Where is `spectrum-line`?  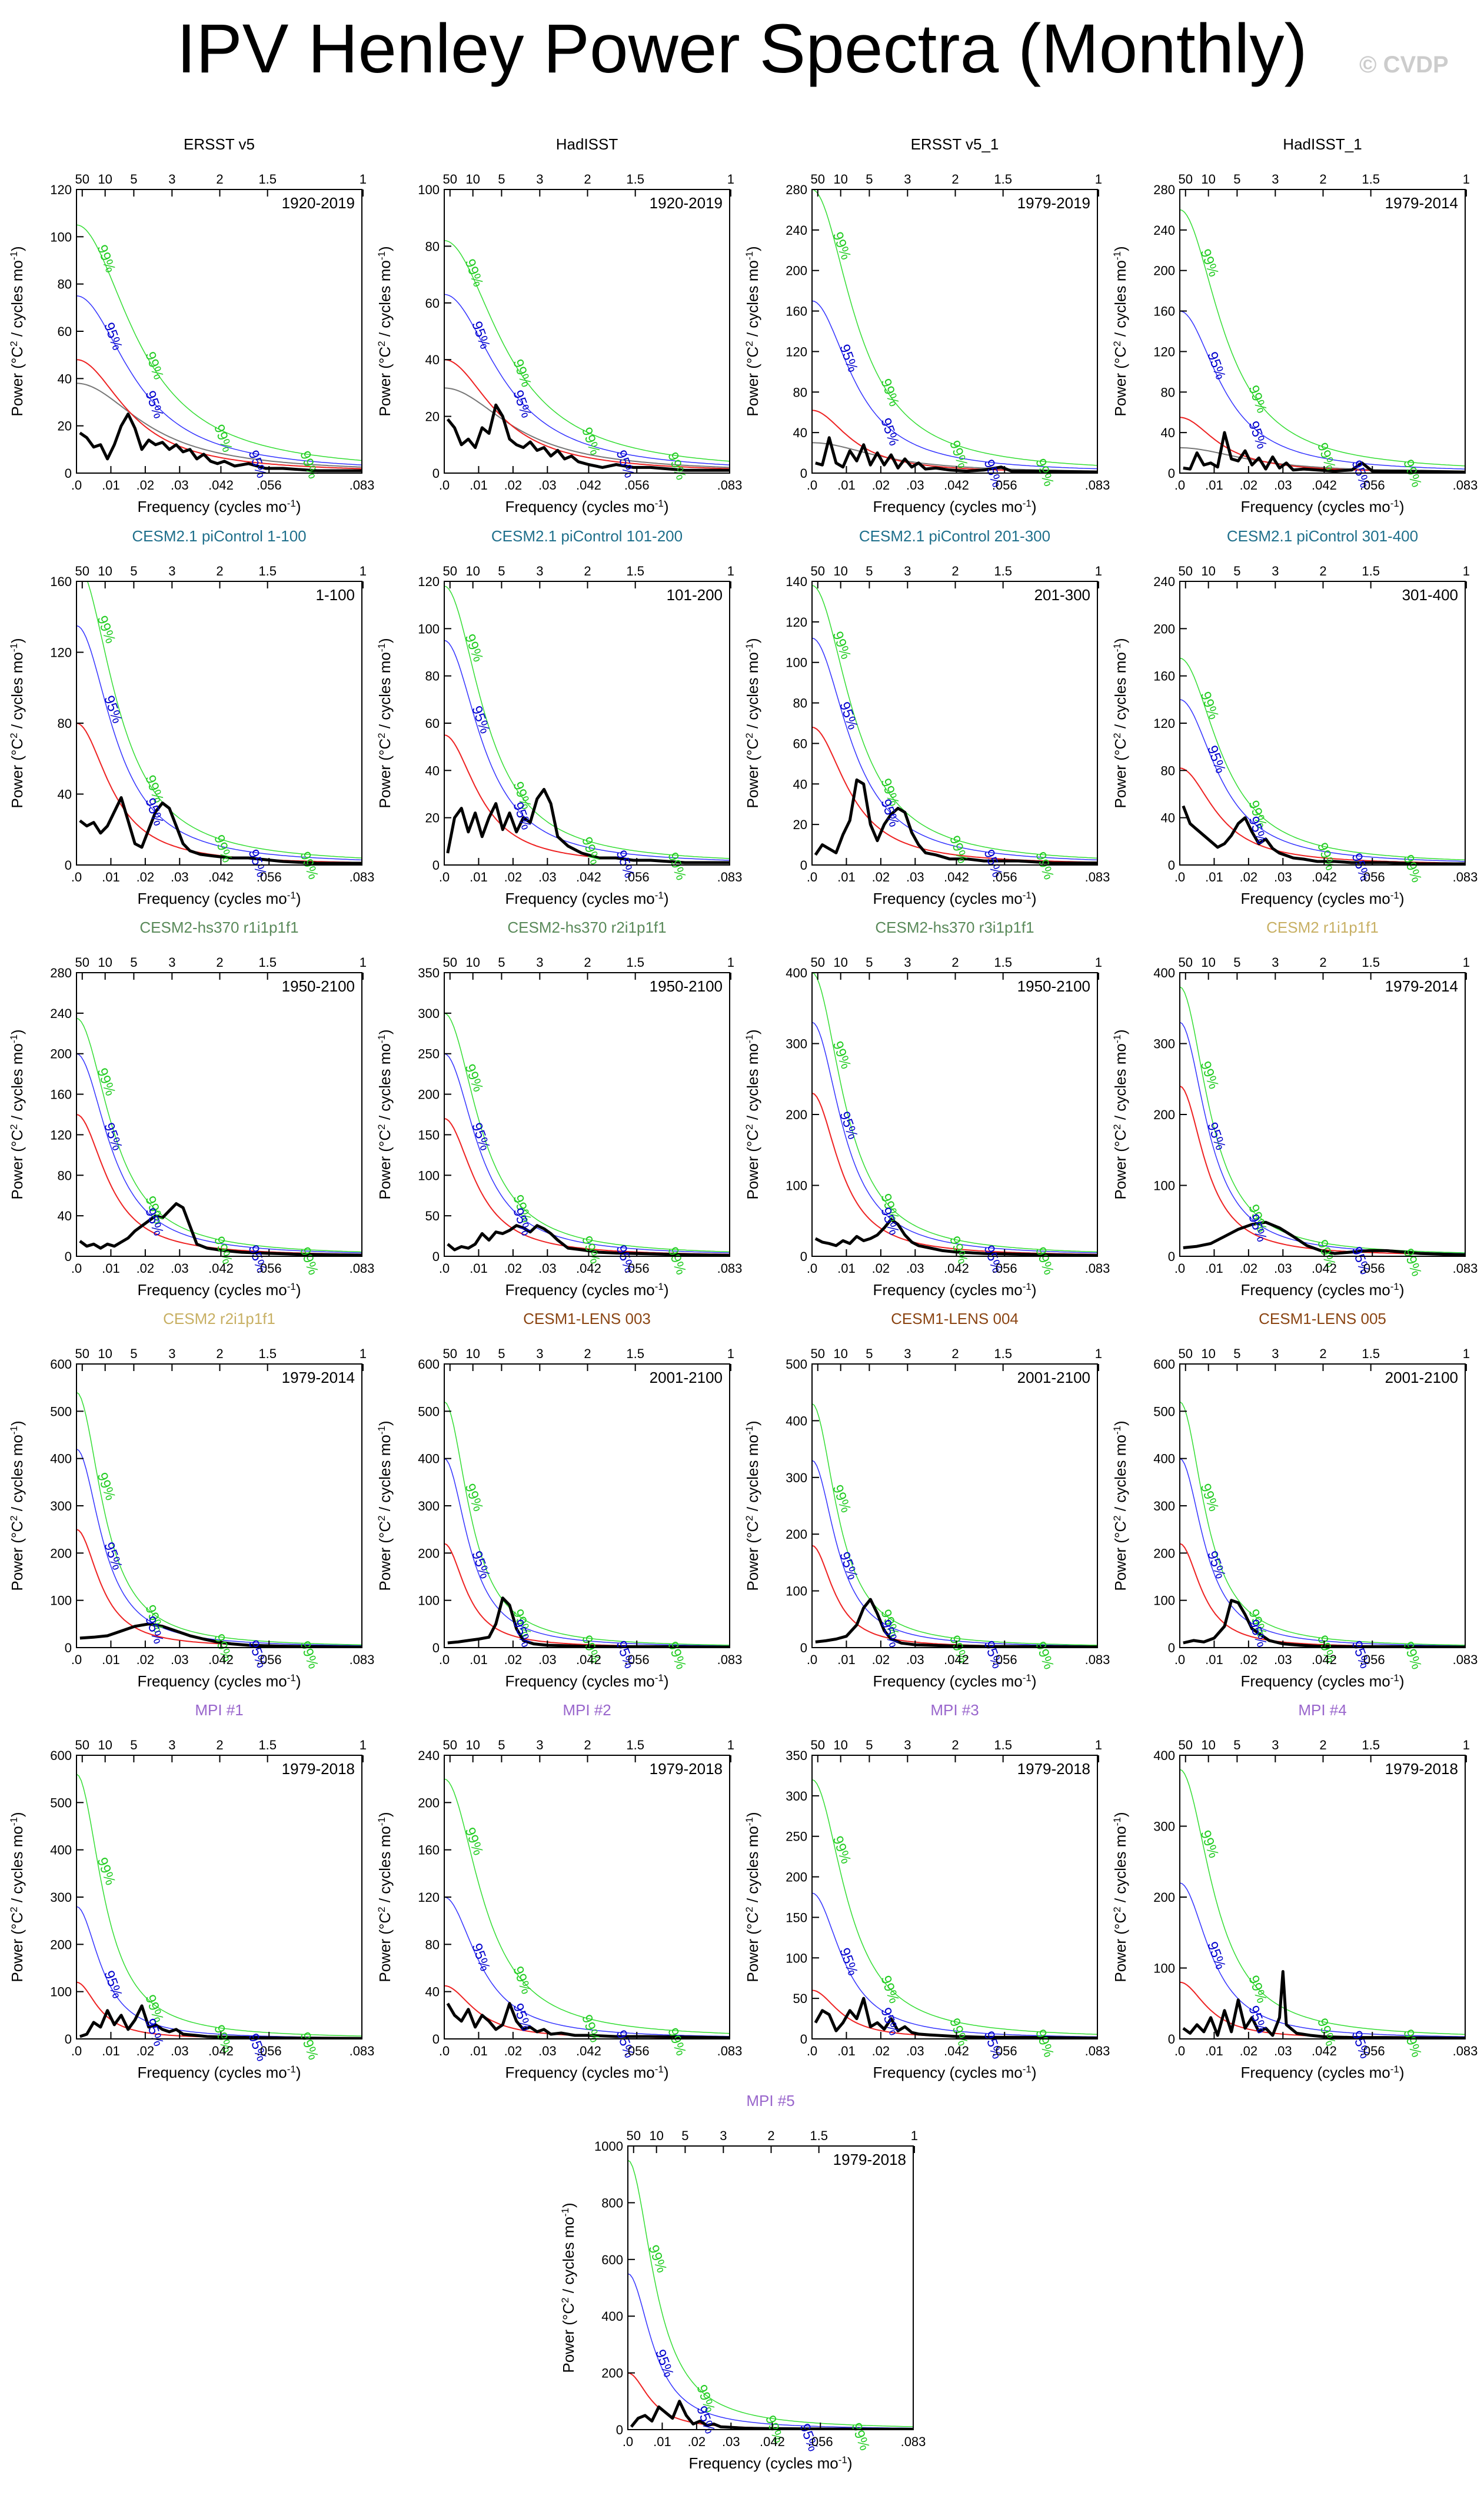 spectrum-line is located at coordinates (220, 2021).